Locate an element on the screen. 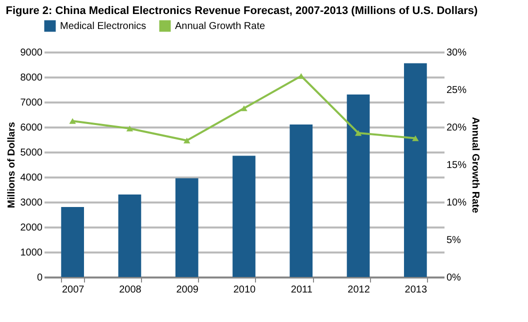 The width and height of the screenshot is (528, 322). y-tick-label: 0 is located at coordinates (39, 278).